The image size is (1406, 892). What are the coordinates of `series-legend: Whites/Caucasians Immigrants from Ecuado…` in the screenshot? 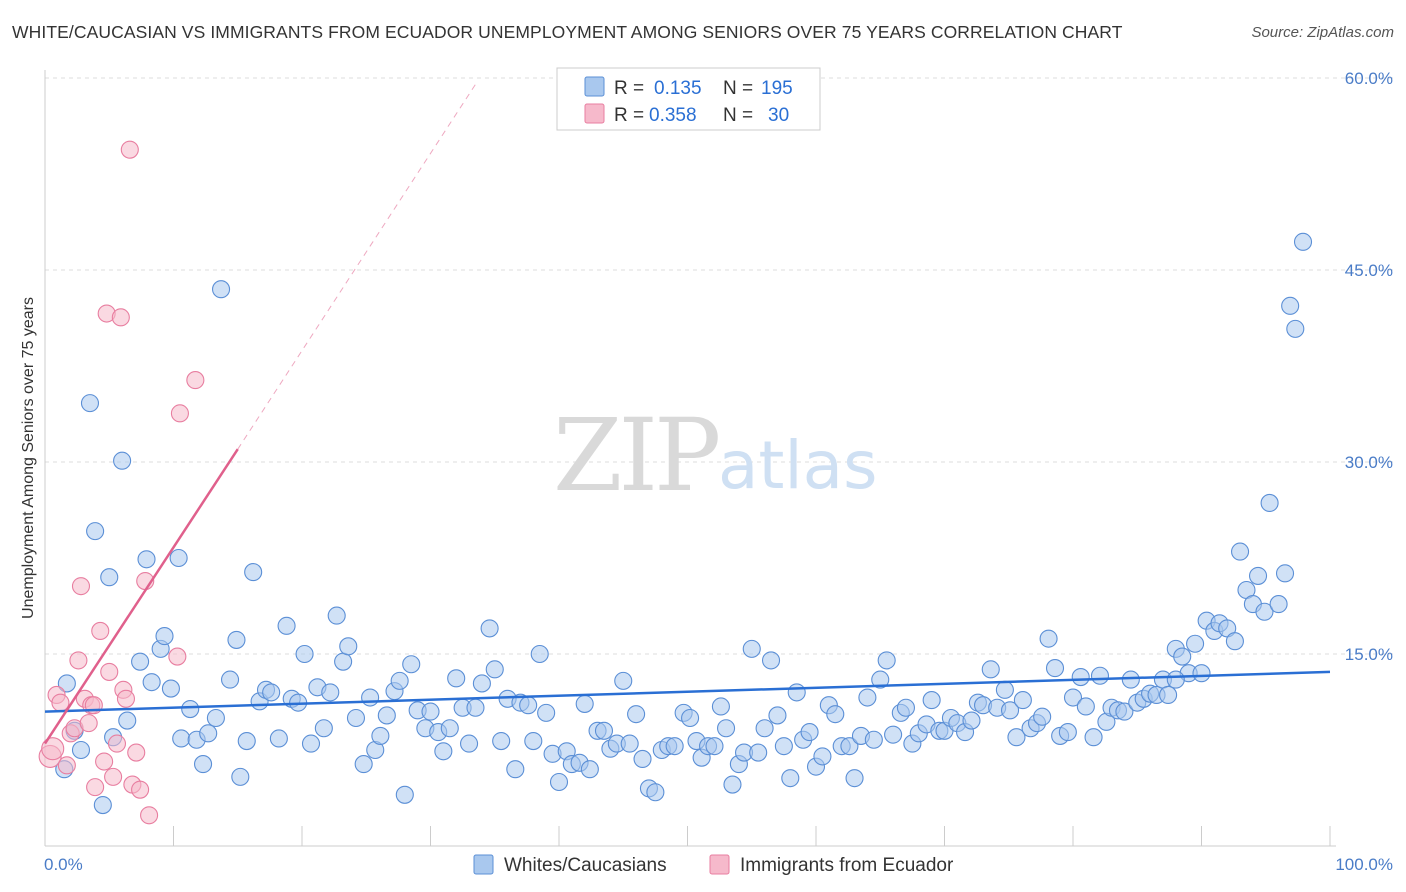 It's located at (713, 865).